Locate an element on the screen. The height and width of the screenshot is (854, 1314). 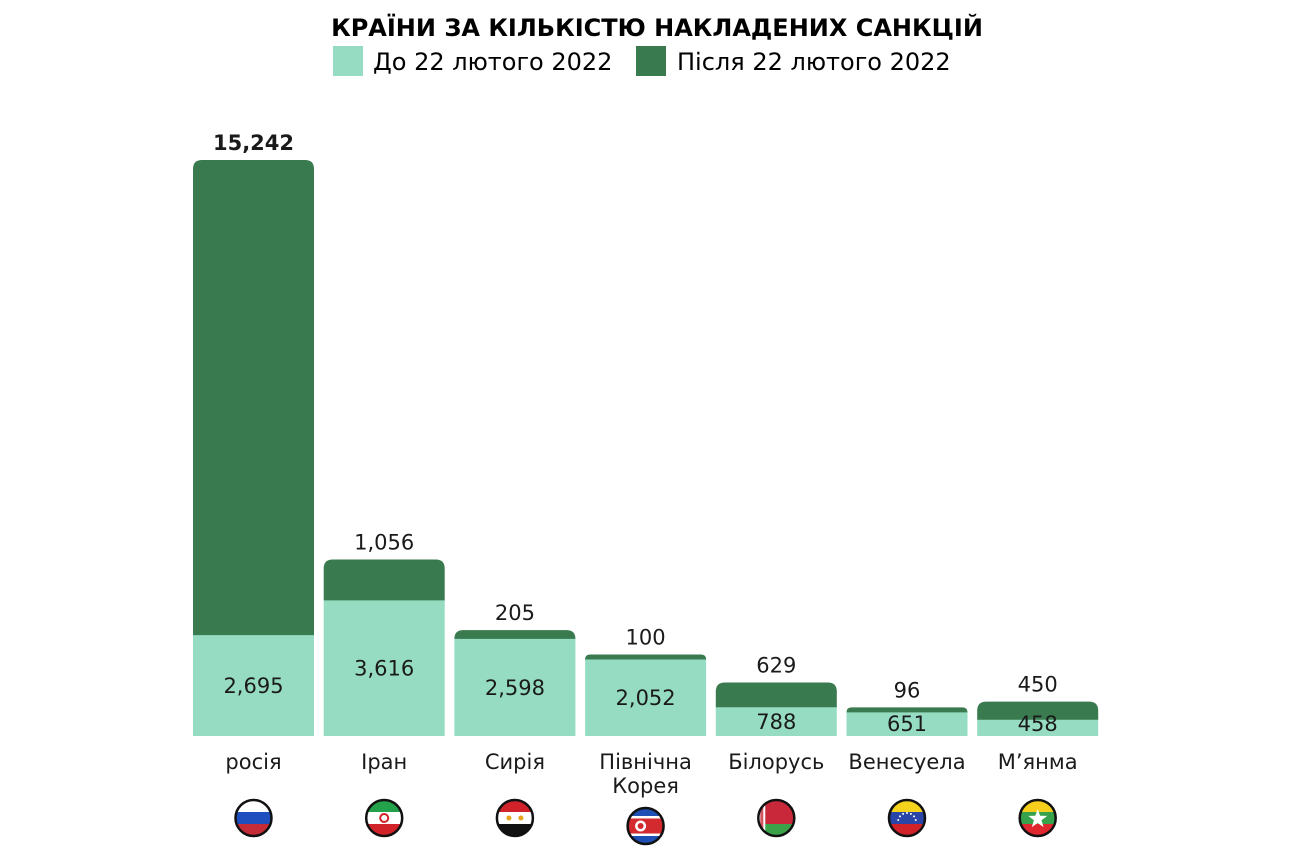
legend-label-before: До 22 лютого 2022 is located at coordinates (492, 62).